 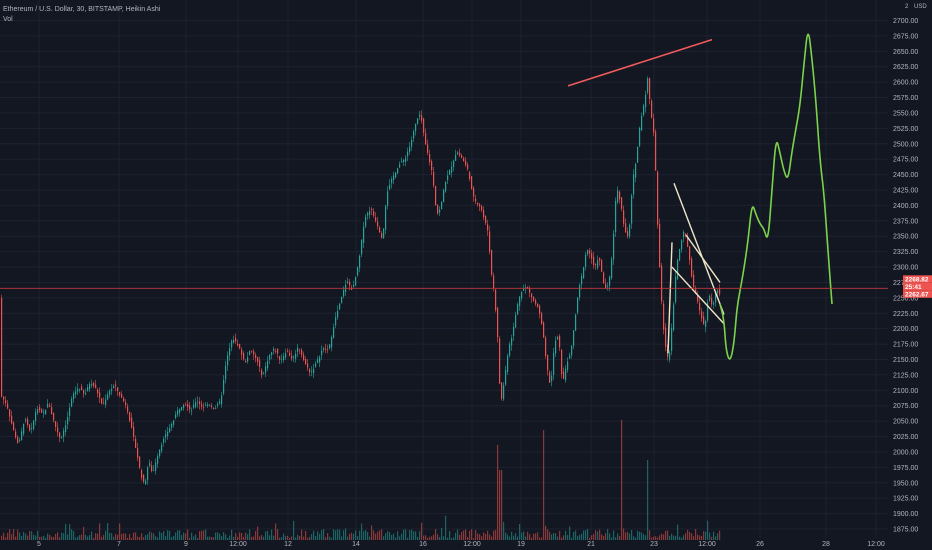 What do you see at coordinates (905, 452) in the screenshot?
I see `y-tick-label: 2000.00` at bounding box center [905, 452].